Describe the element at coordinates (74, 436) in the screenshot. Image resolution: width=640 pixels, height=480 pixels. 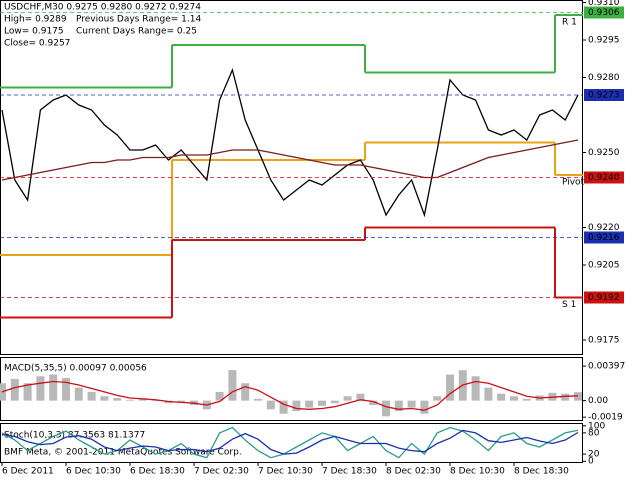
I see `stoch-label: Stoch(10,3,3) 87.3563 81.1377` at that location.